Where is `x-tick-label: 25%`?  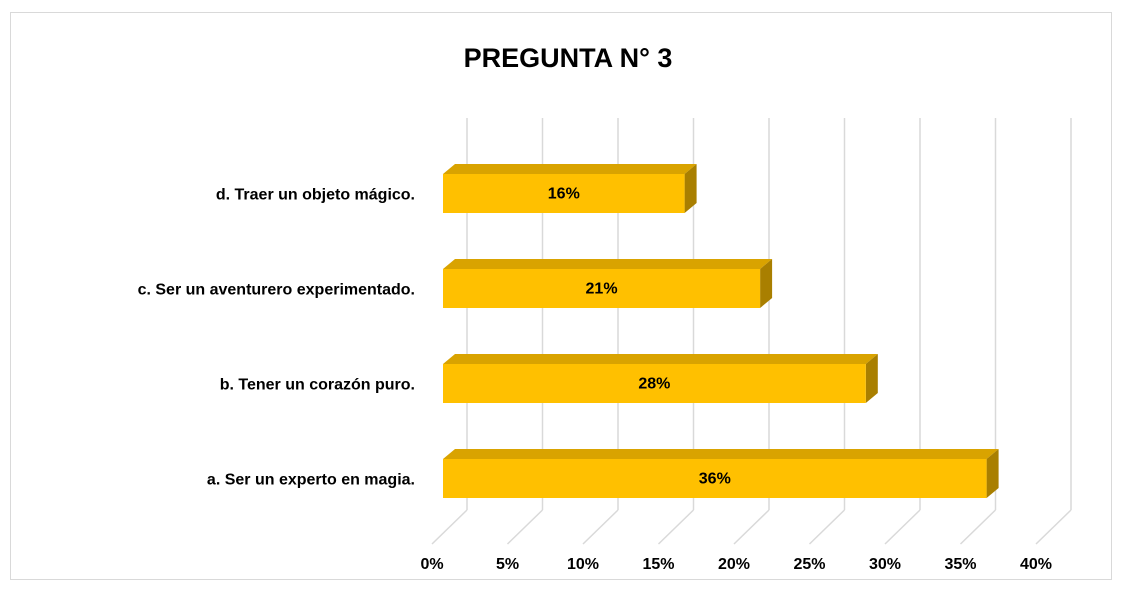
x-tick-label: 25% is located at coordinates (809, 564).